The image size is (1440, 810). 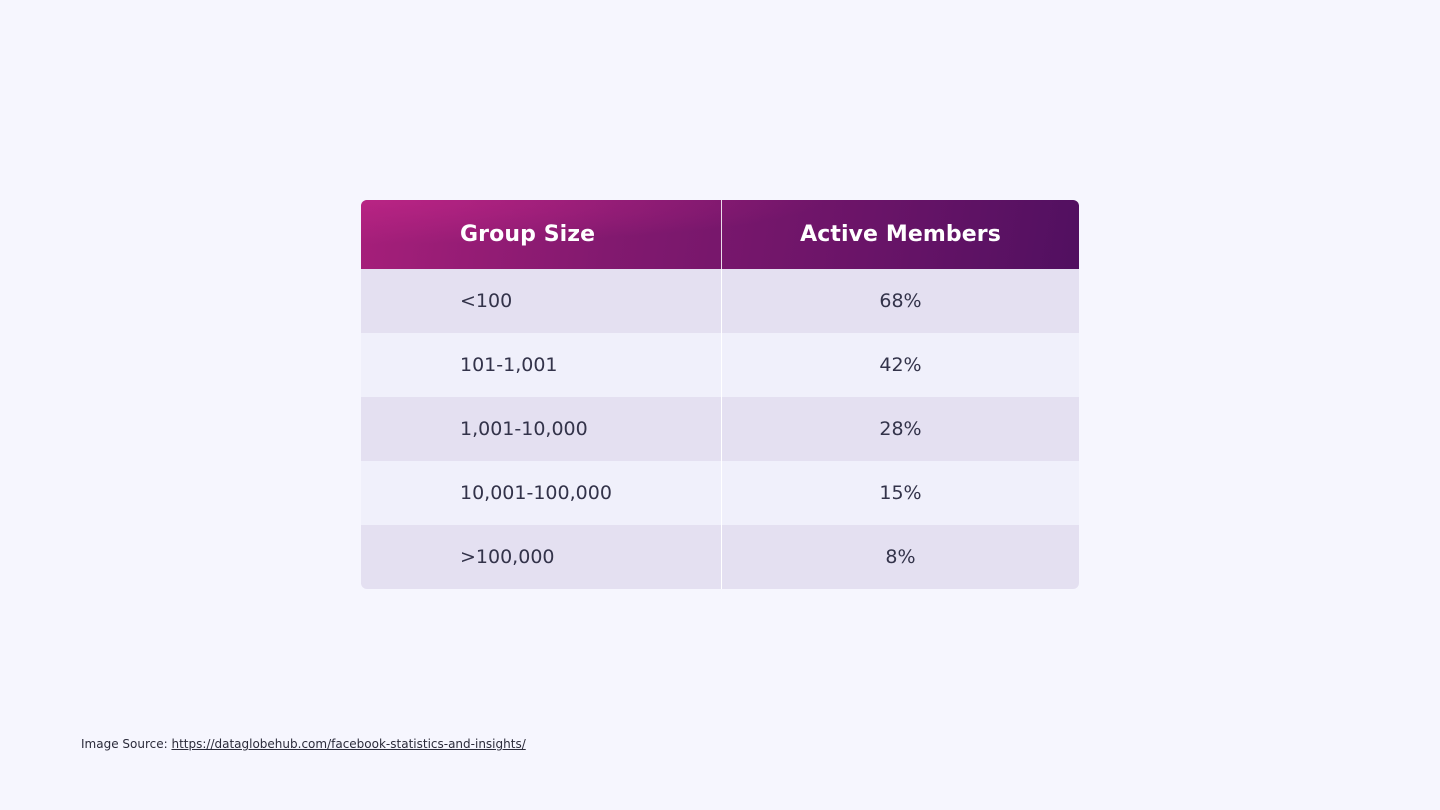 What do you see at coordinates (528, 234) in the screenshot?
I see `header-group-size: Group Size` at bounding box center [528, 234].